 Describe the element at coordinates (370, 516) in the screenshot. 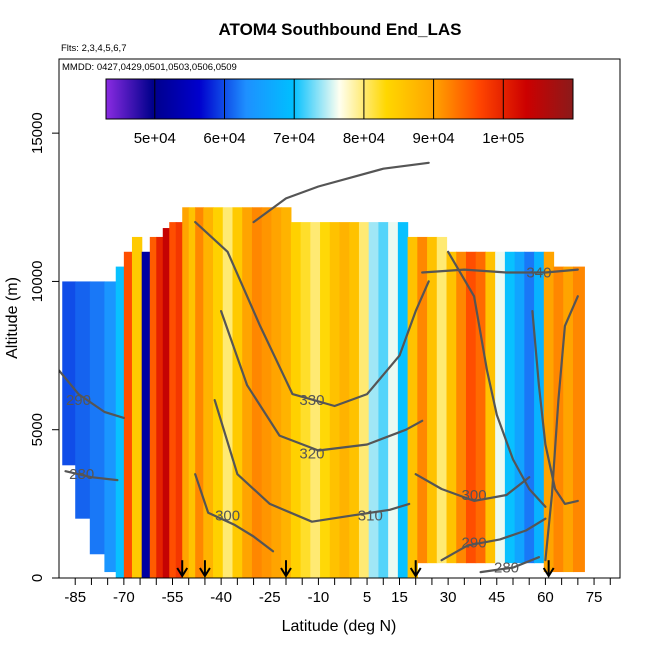

I see `contour-label: 310` at that location.